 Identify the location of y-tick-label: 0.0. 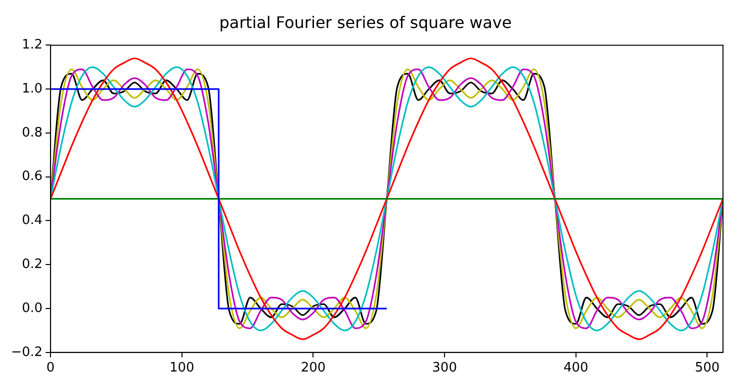
(32, 308).